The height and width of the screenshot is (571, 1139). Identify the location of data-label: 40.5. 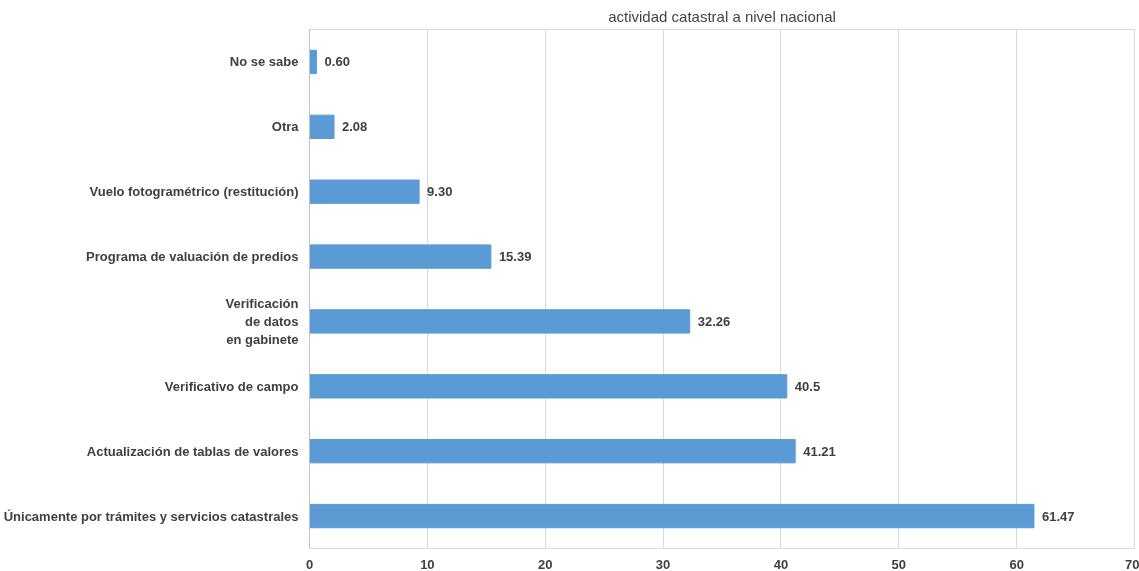
(807, 386).